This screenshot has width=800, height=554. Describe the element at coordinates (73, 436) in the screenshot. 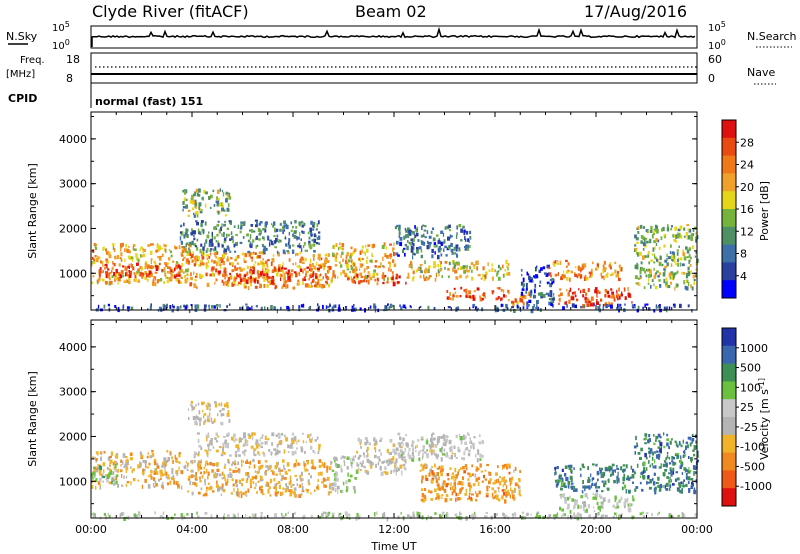

I see `y-tick-label: 2000` at that location.